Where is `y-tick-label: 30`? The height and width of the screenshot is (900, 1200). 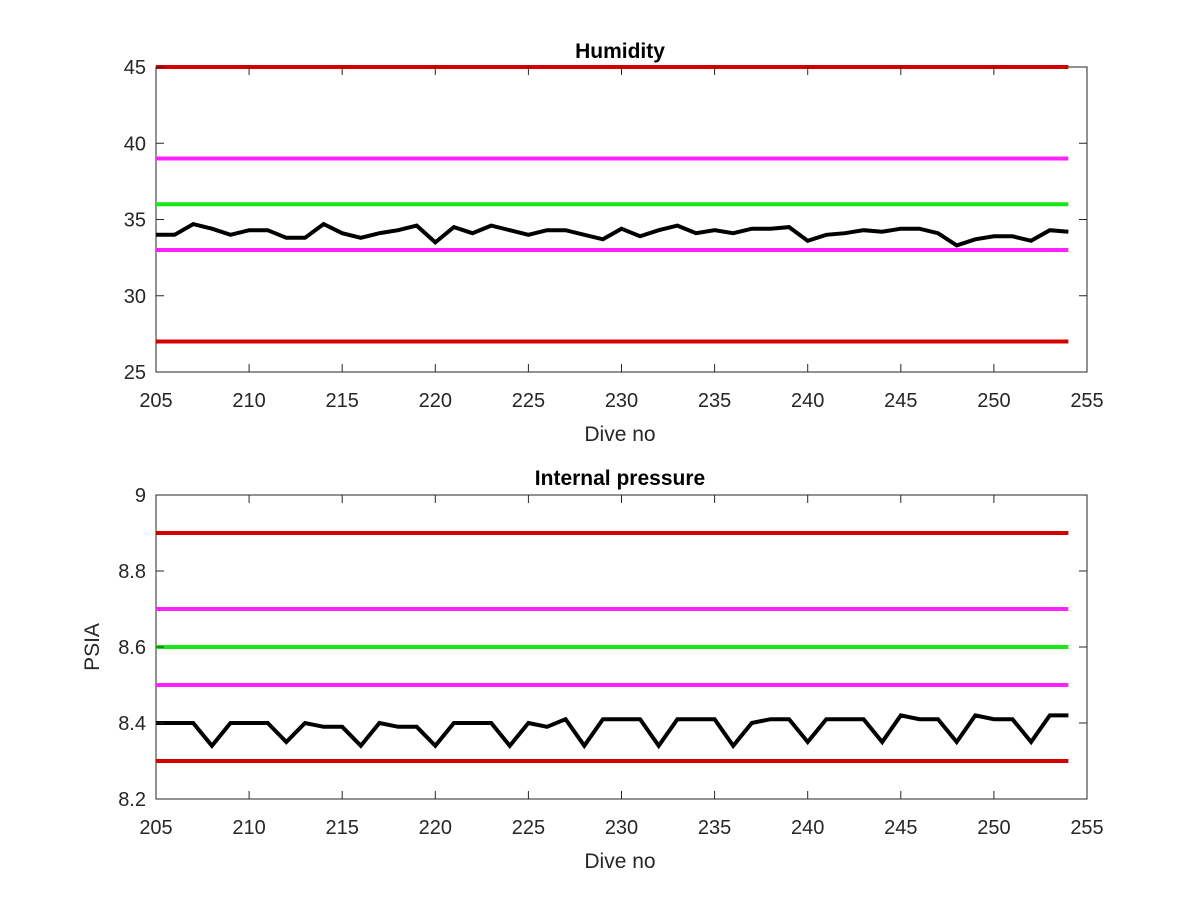 y-tick-label: 30 is located at coordinates (135, 297).